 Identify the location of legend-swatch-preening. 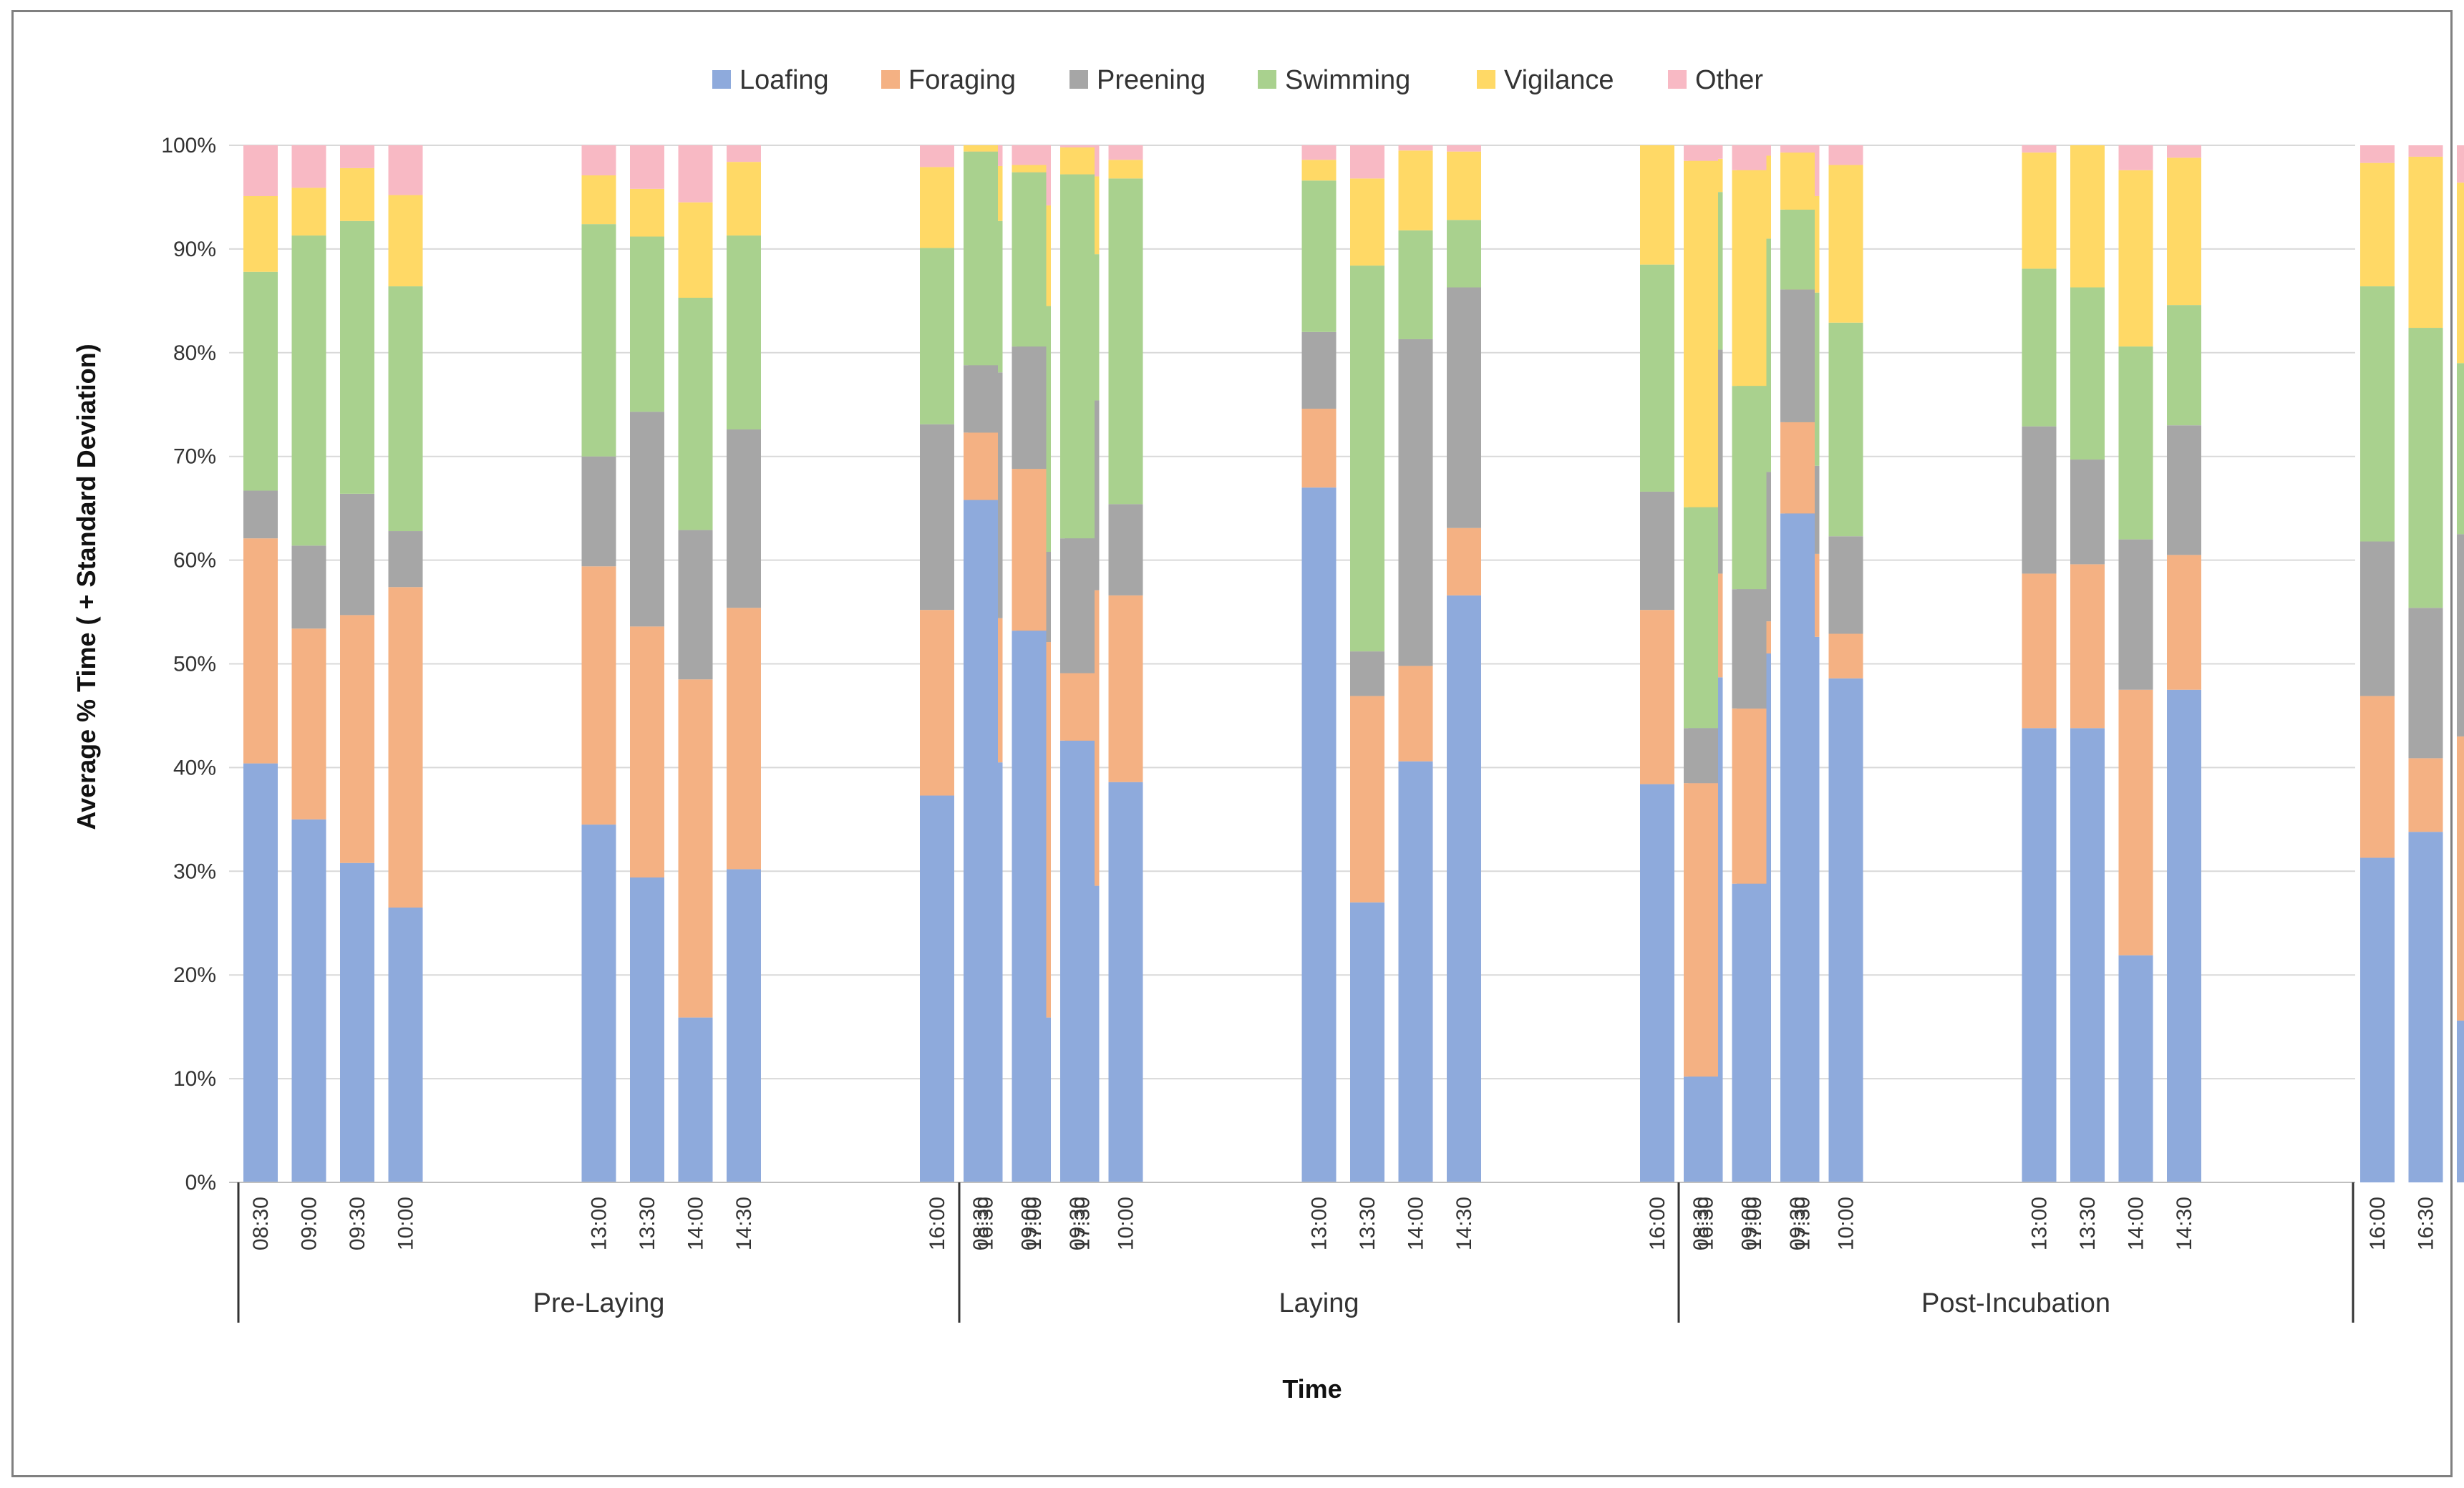
(1078, 79).